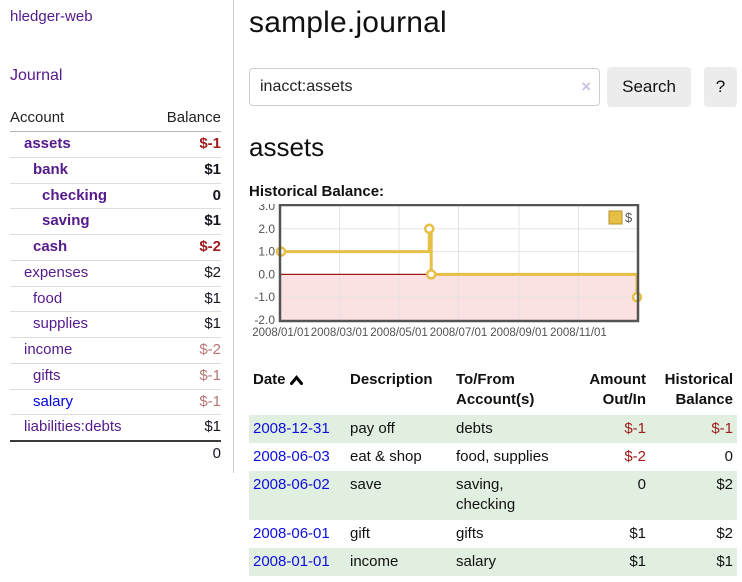 The height and width of the screenshot is (582, 742). What do you see at coordinates (115, 195) in the screenshot?
I see `account-row: checking 0` at bounding box center [115, 195].